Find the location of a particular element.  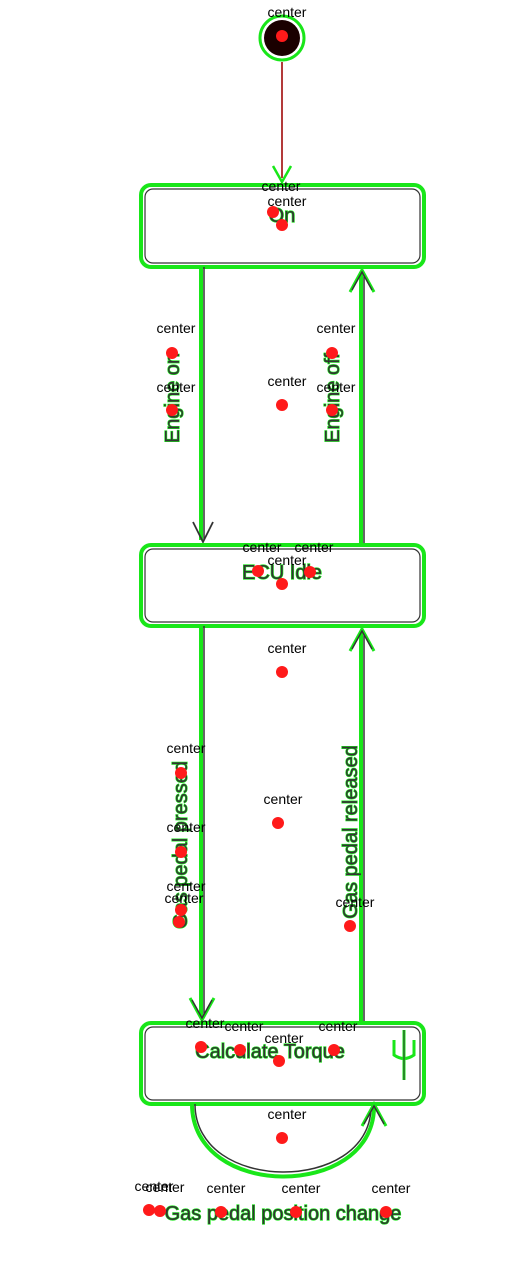

transition-gas-change is located at coordinates (289, 1139).